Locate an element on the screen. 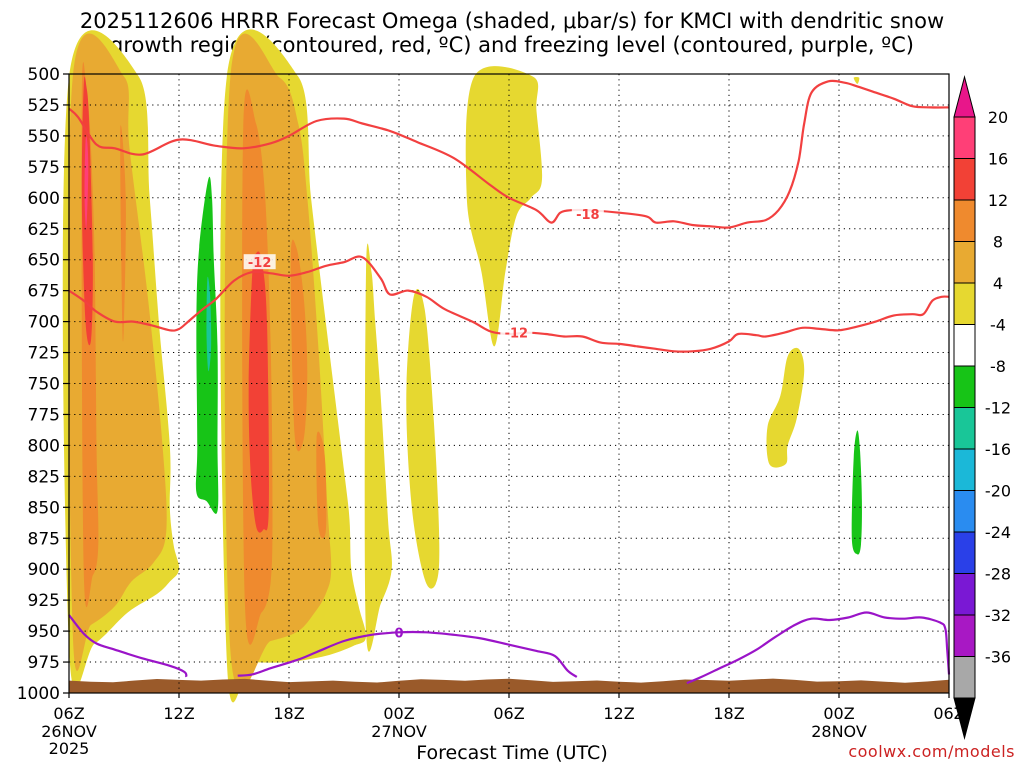  colorbar-label--12: -12 is located at coordinates (998, 408).